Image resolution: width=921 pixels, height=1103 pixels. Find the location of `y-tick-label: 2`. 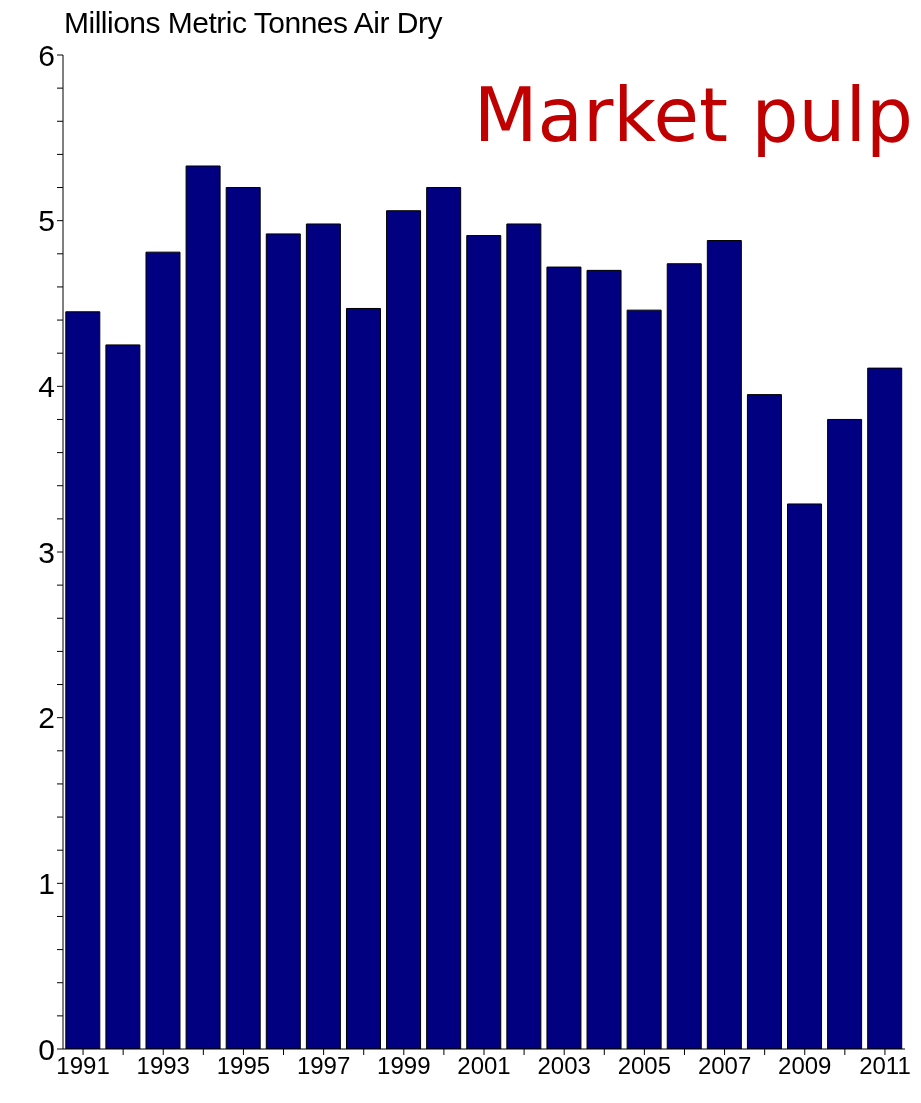

y-tick-label: 2 is located at coordinates (46, 718).